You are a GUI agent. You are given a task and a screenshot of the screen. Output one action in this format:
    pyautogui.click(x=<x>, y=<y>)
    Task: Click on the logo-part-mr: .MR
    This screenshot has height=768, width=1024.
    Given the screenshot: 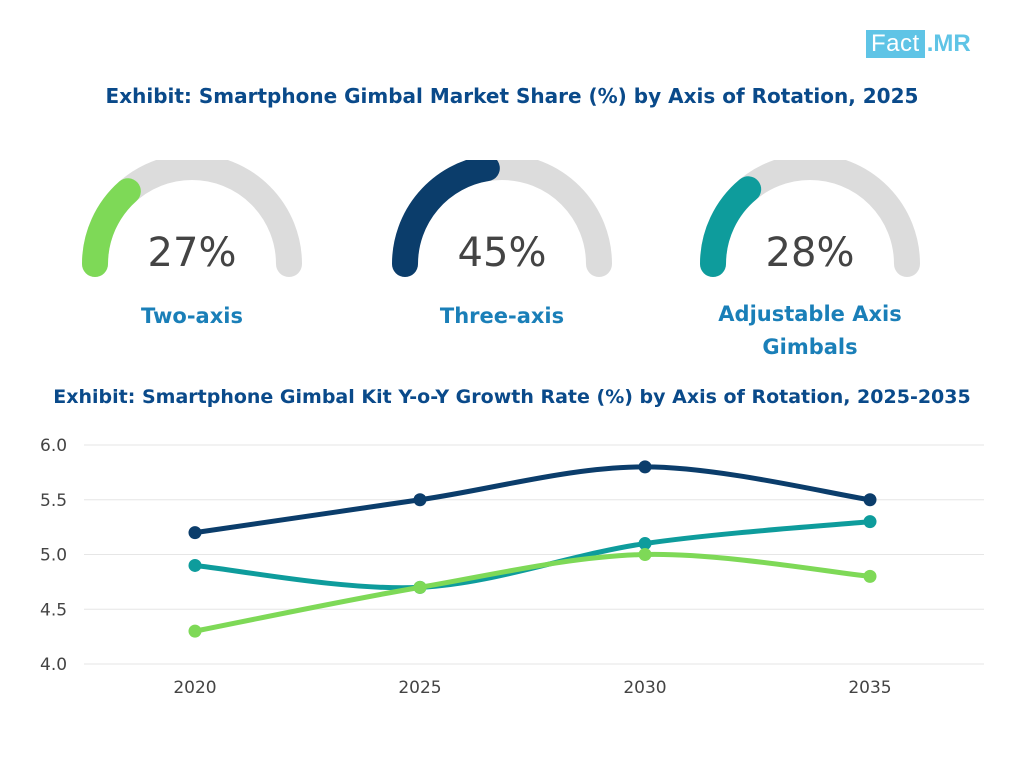 What is the action you would take?
    pyautogui.click(x=948, y=43)
    